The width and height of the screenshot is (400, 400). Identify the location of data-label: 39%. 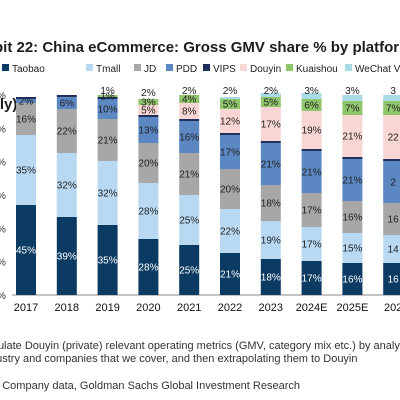
(67, 257).